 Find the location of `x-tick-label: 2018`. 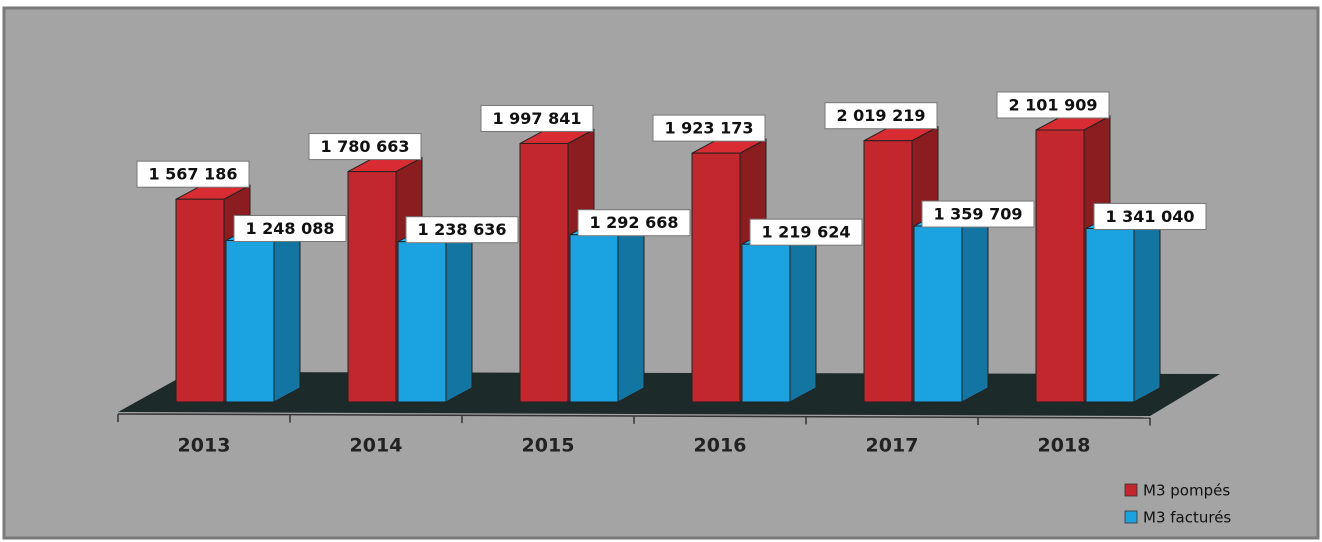

x-tick-label: 2018 is located at coordinates (1064, 446).